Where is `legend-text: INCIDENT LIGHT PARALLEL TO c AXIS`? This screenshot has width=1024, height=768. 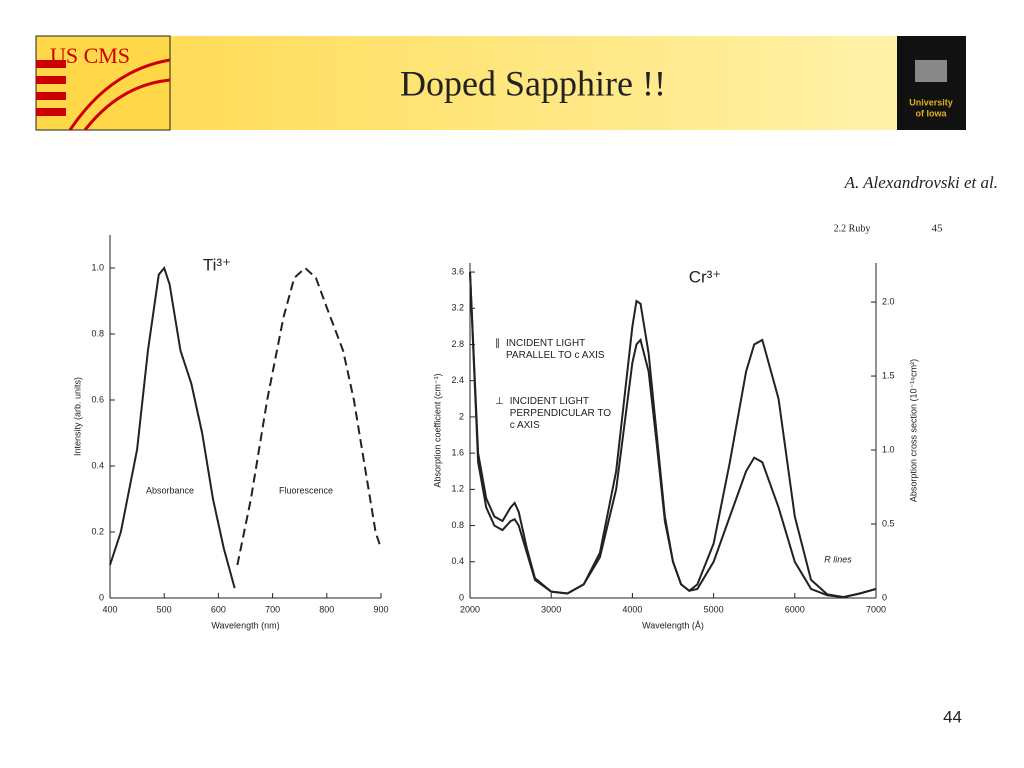
legend-text: INCIDENT LIGHT PARALLEL TO c AXIS is located at coordinates (555, 349).